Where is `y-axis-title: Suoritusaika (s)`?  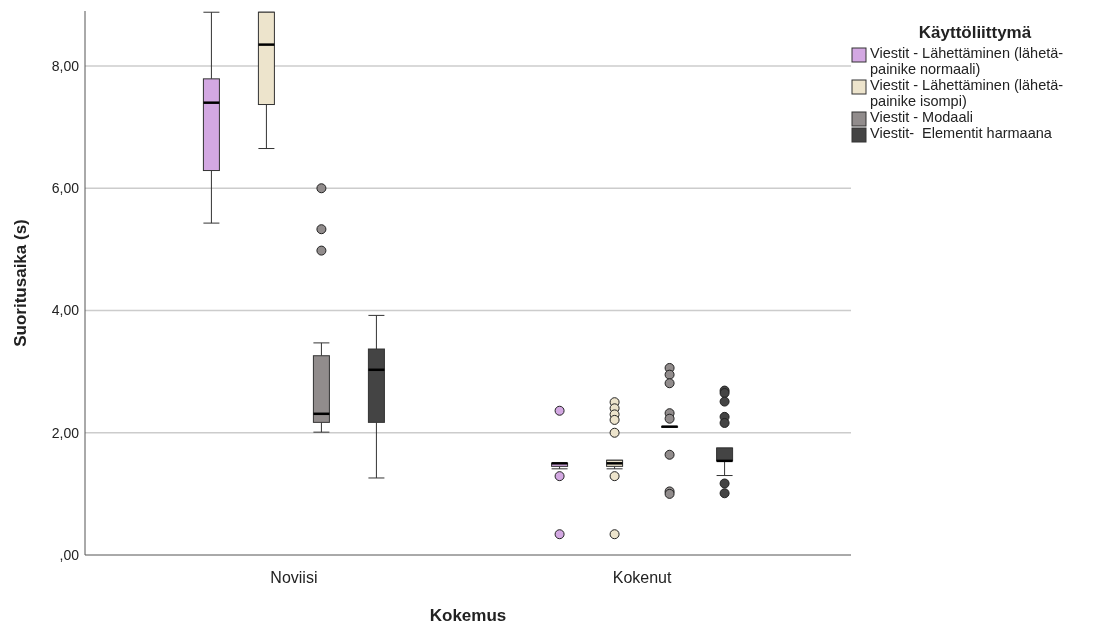
y-axis-title: Suoritusaika (s) is located at coordinates (20, 283).